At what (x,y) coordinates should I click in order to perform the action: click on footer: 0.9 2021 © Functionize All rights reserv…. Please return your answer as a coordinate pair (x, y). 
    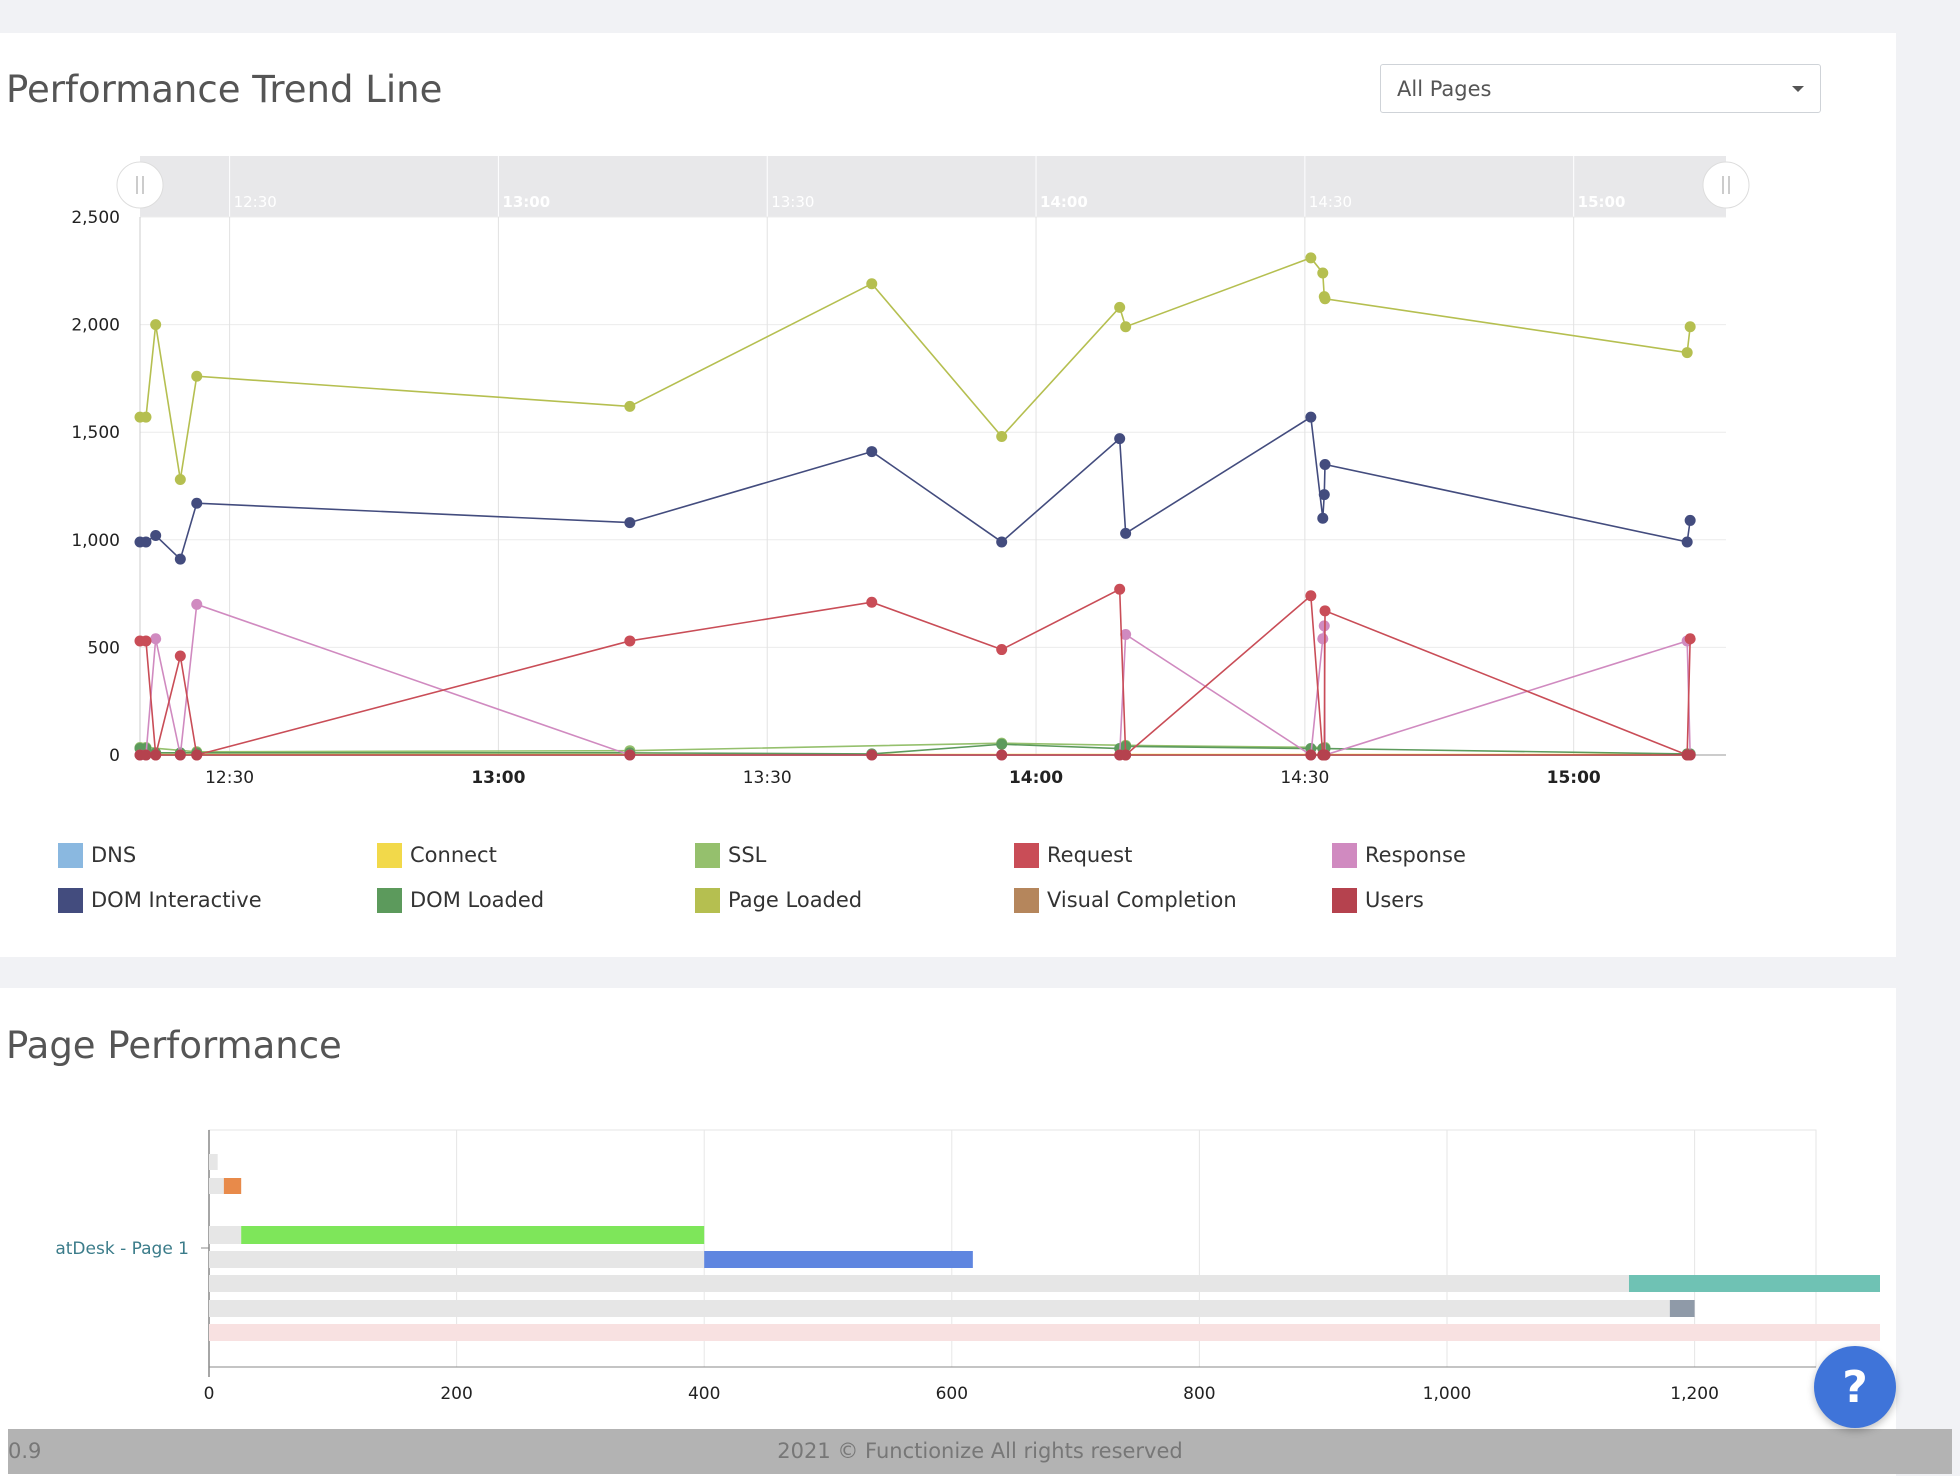
    Looking at the image, I should click on (980, 1451).